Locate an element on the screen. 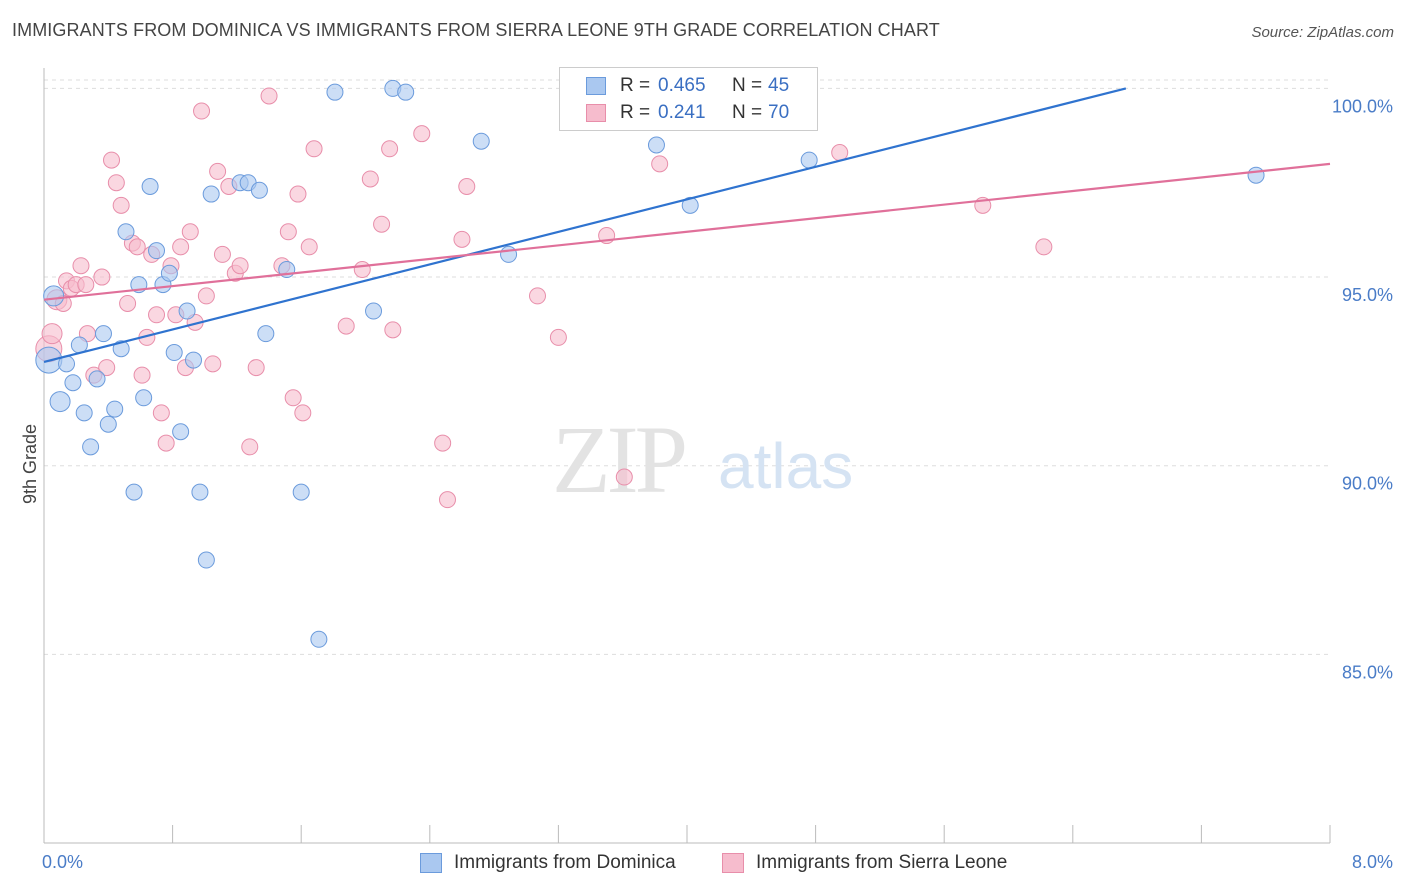  bottom-legend-label-dominica: Immigrants from Dominica is located at coordinates (565, 862).